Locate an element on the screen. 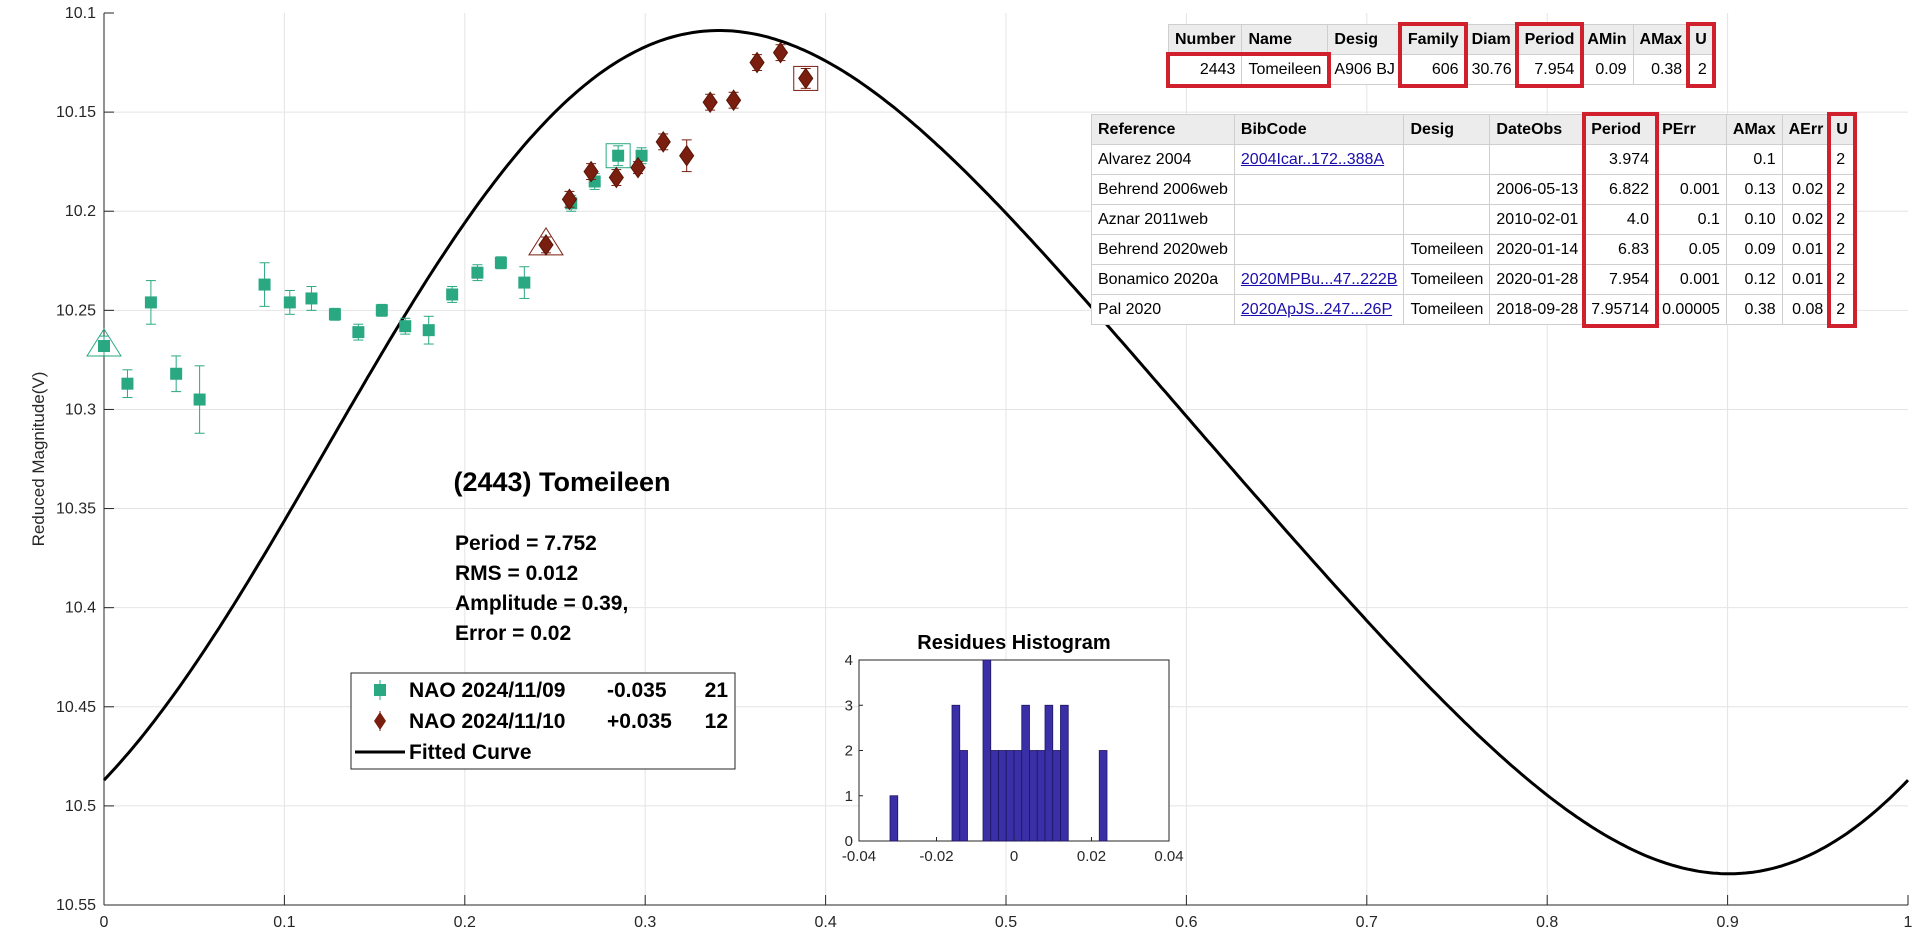 The image size is (1920, 936). hist-x-tick-label: -0.04 is located at coordinates (859, 856).